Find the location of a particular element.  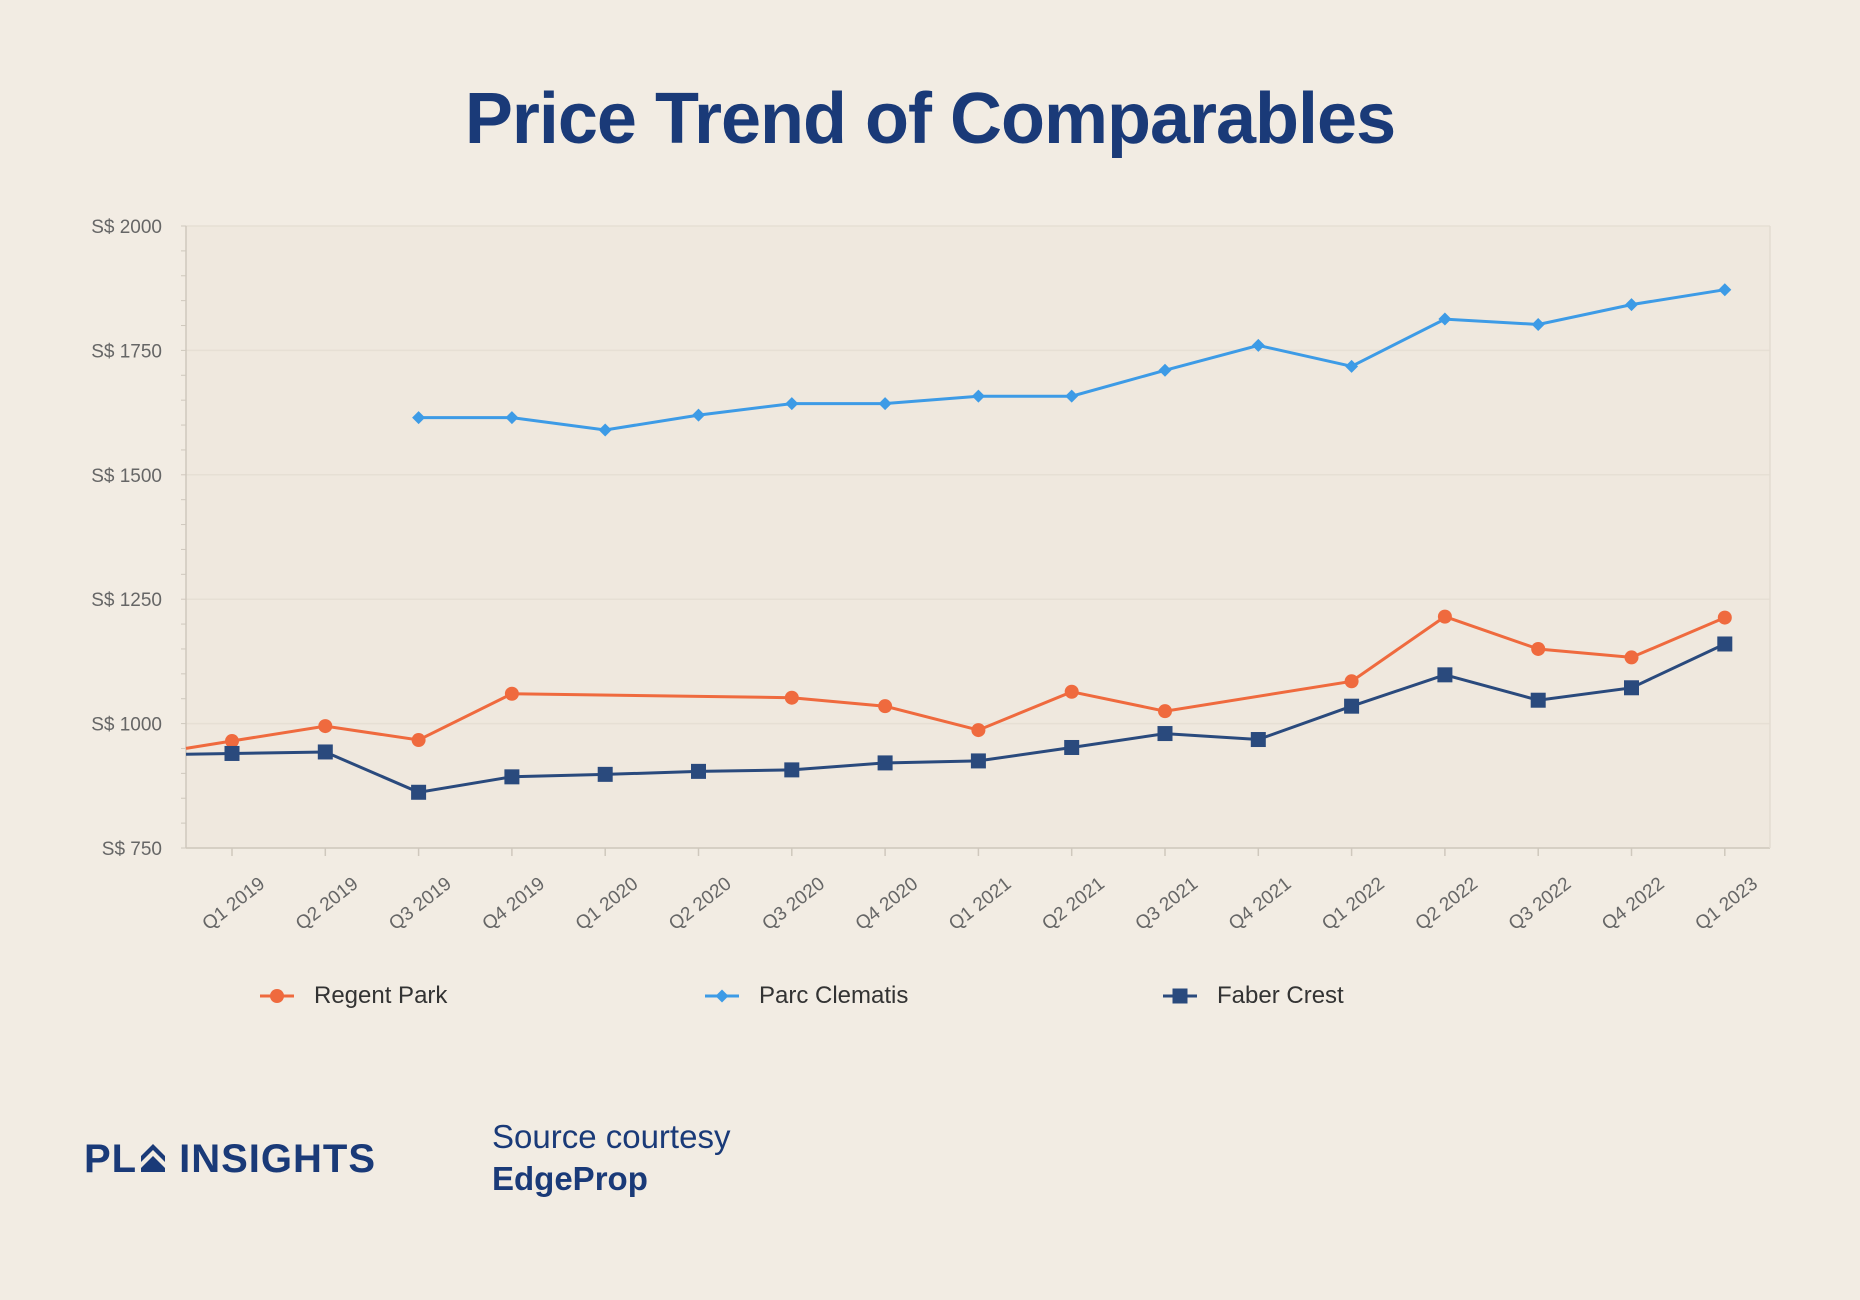

legend-marker-square-icon is located at coordinates (1180, 996).